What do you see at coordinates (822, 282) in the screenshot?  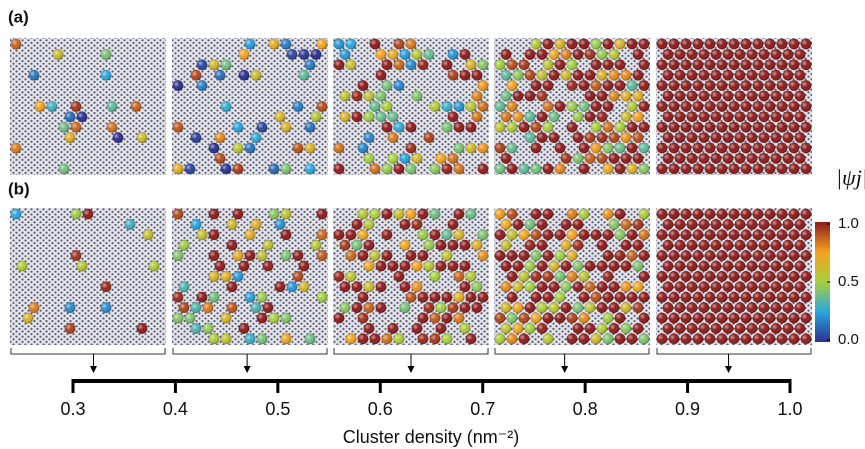 I see `colorbar` at bounding box center [822, 282].